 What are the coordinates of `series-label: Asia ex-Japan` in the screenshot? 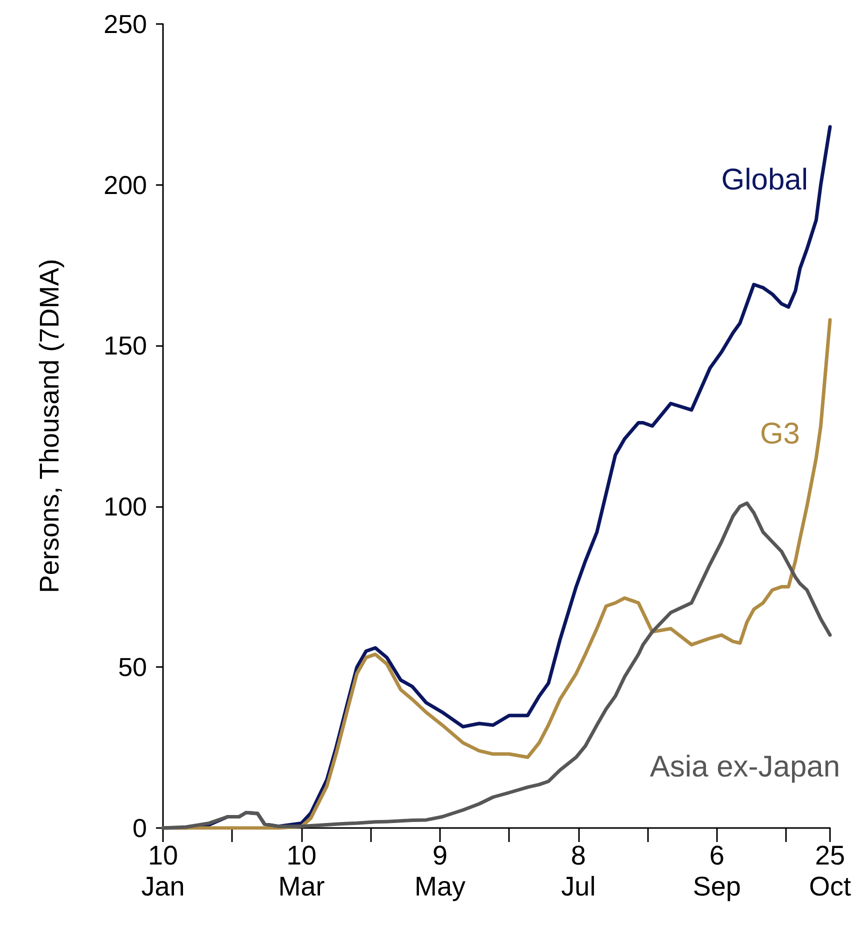 It's located at (745, 767).